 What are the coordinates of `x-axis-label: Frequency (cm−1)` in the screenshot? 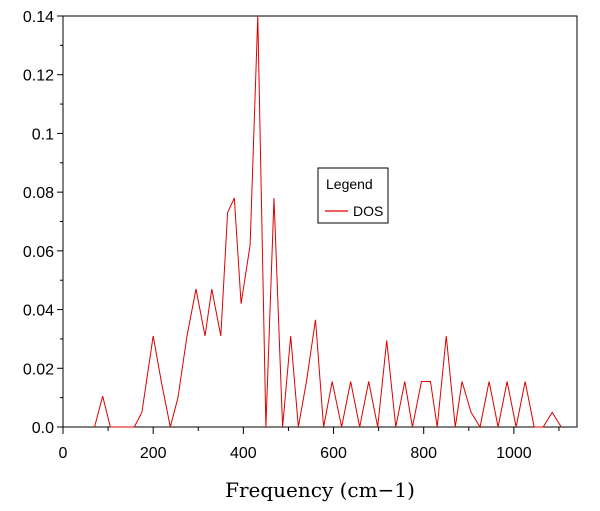 It's located at (320, 490).